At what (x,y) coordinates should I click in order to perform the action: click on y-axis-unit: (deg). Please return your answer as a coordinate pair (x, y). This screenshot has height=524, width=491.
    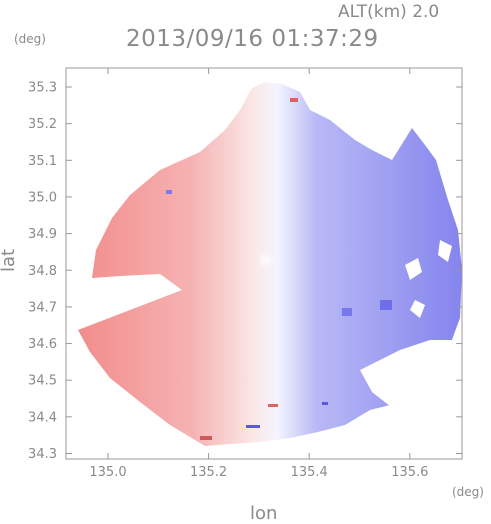
    Looking at the image, I should click on (30, 39).